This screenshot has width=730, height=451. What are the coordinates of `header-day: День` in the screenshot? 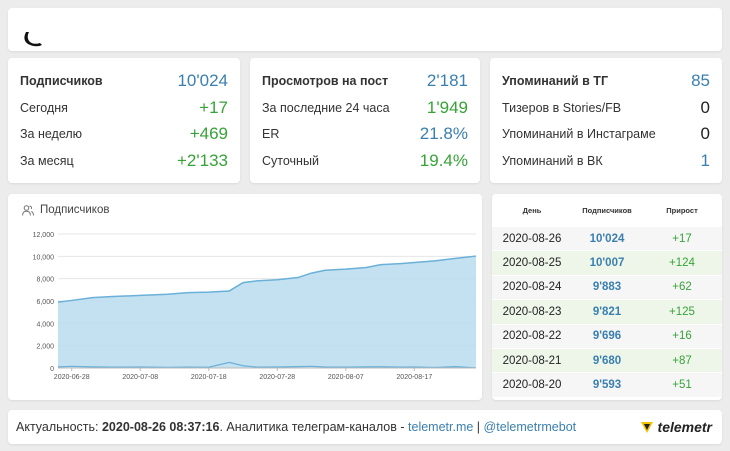 It's located at (532, 210).